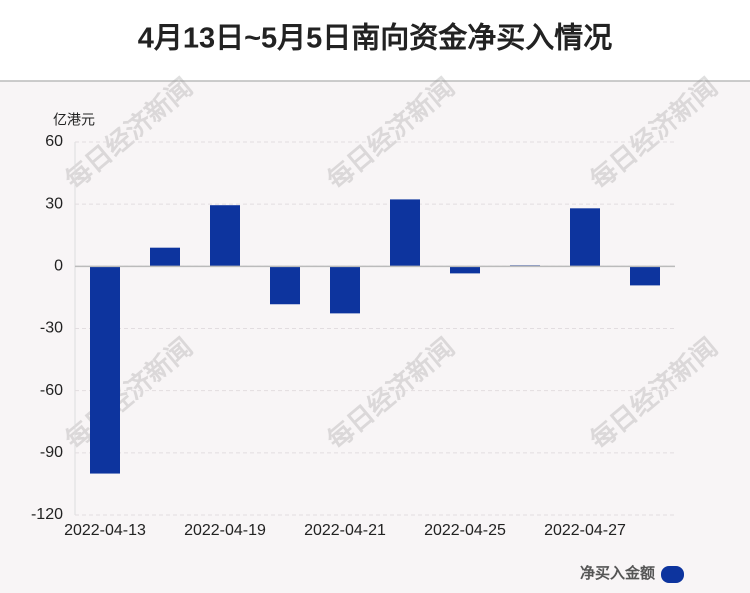  Describe the element at coordinates (51, 452) in the screenshot. I see `y-tick-label: -90` at that location.